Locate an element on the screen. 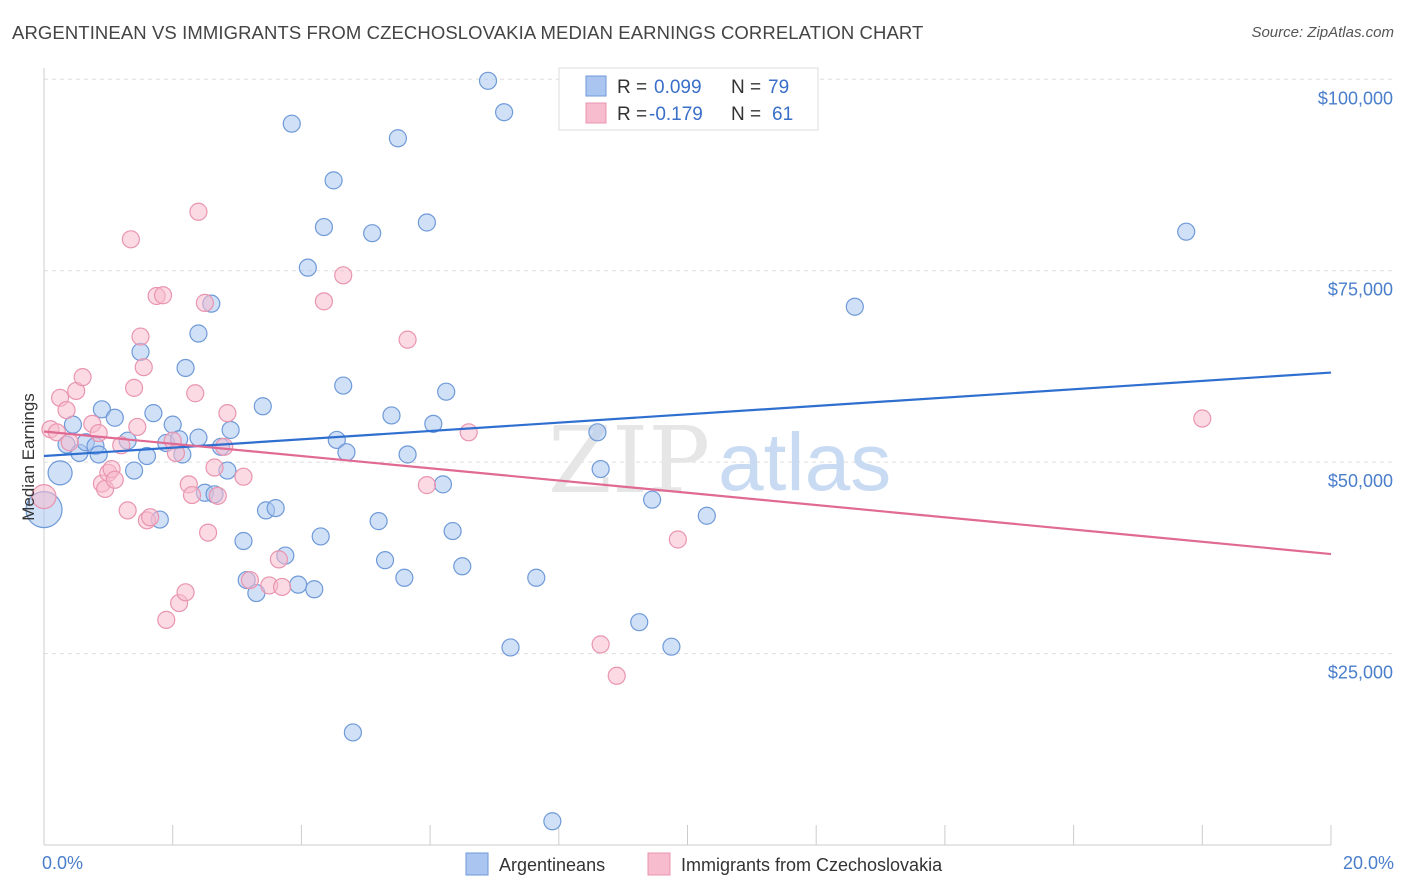 Image resolution: width=1406 pixels, height=892 pixels. y-tick-label-0: $25,000 is located at coordinates (1360, 673).